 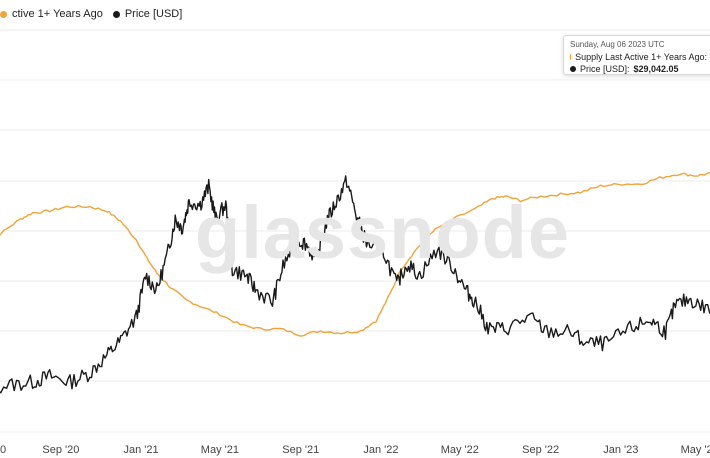 I want to click on legend-item-supply: ctive 1+ Years Ago, so click(x=51, y=14).